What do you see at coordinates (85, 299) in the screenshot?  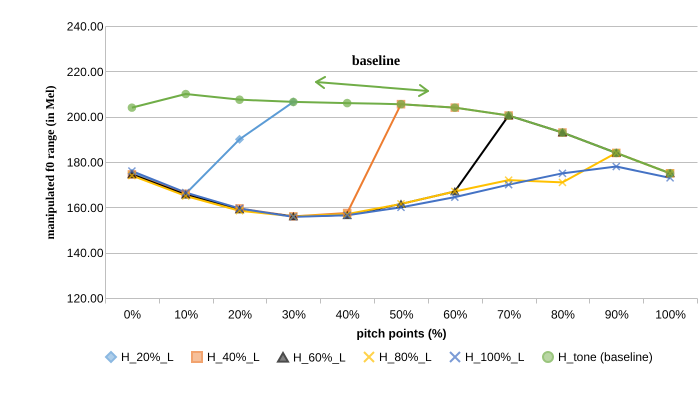 I see `y-tick-label: 120.00` at bounding box center [85, 299].